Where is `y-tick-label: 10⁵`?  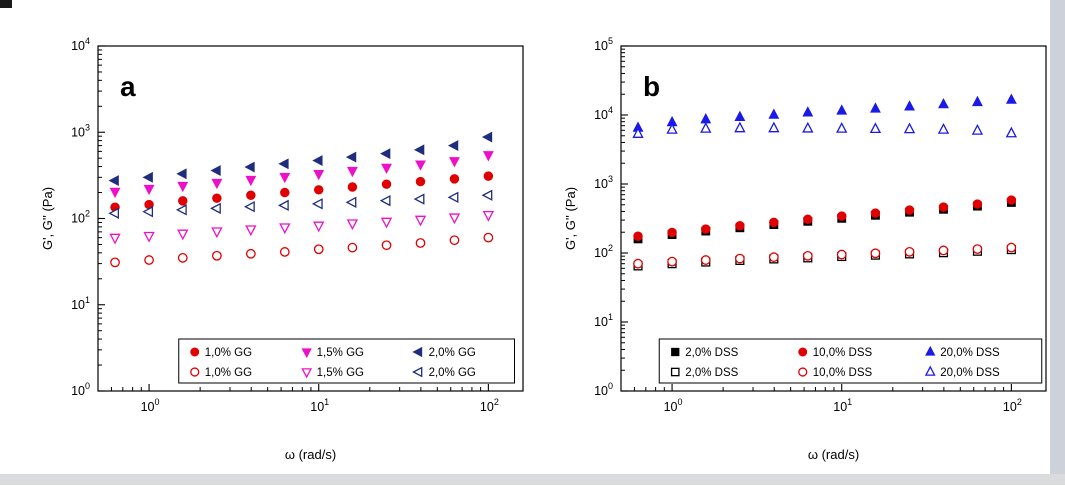 y-tick-label: 10⁵ is located at coordinates (603, 44).